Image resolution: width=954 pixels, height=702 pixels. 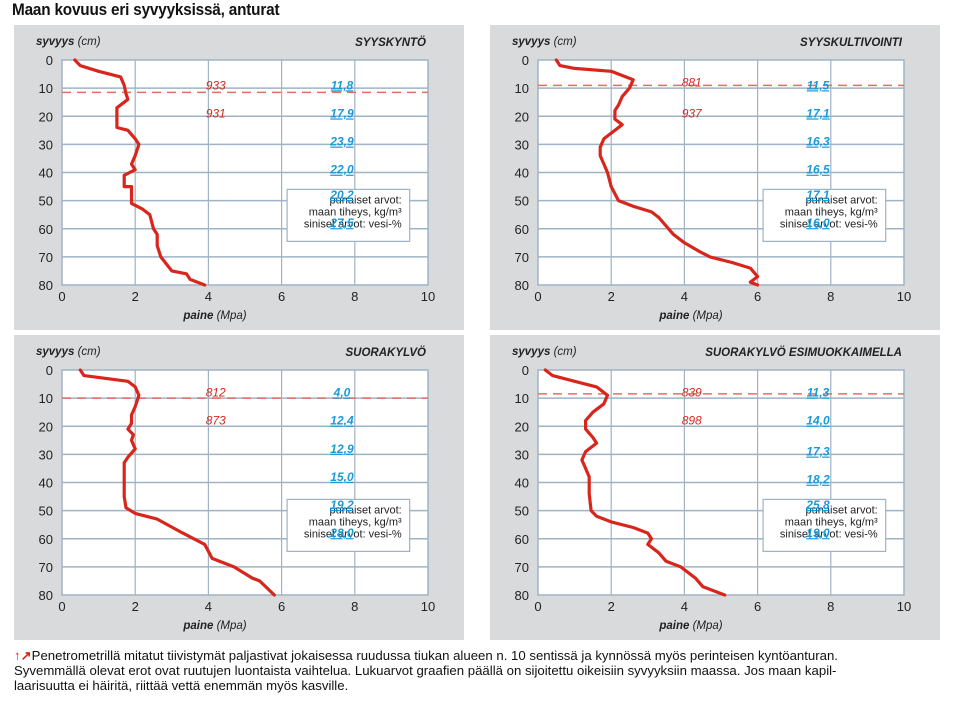 I want to click on density-value: 937, so click(x=692, y=113).